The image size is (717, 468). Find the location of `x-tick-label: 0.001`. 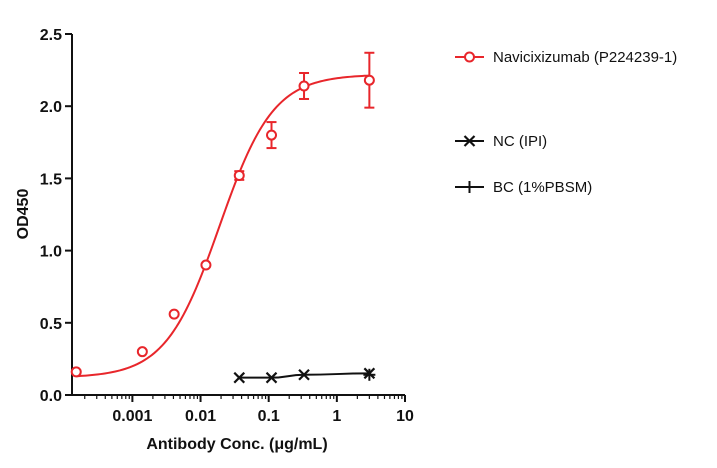

x-tick-label: 0.001 is located at coordinates (132, 416).